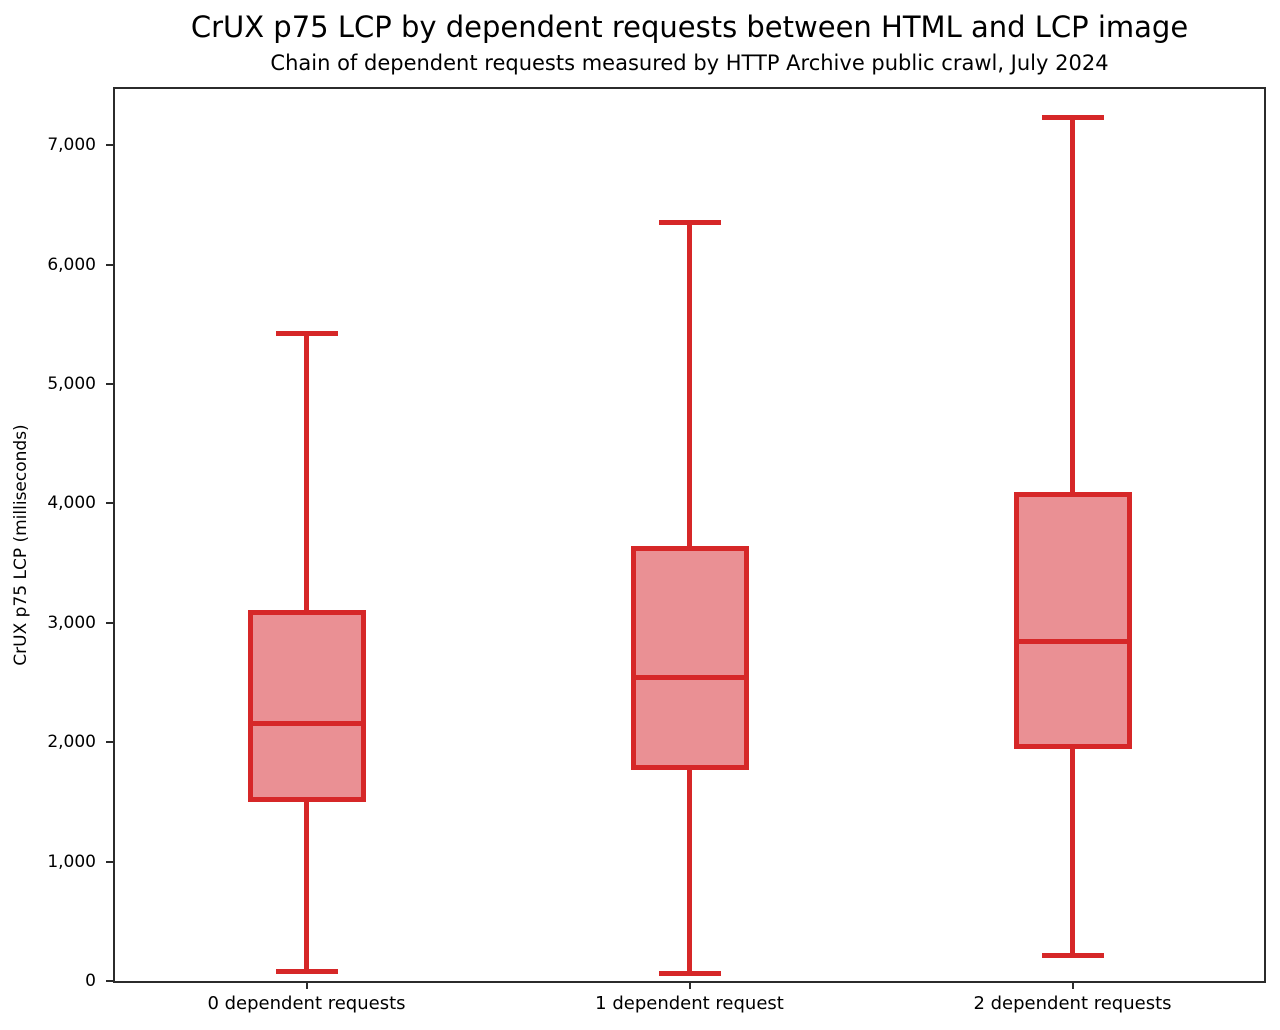 Image resolution: width=1280 pixels, height=1030 pixels. I want to click on y-tick-label: 2,000, so click(71, 742).